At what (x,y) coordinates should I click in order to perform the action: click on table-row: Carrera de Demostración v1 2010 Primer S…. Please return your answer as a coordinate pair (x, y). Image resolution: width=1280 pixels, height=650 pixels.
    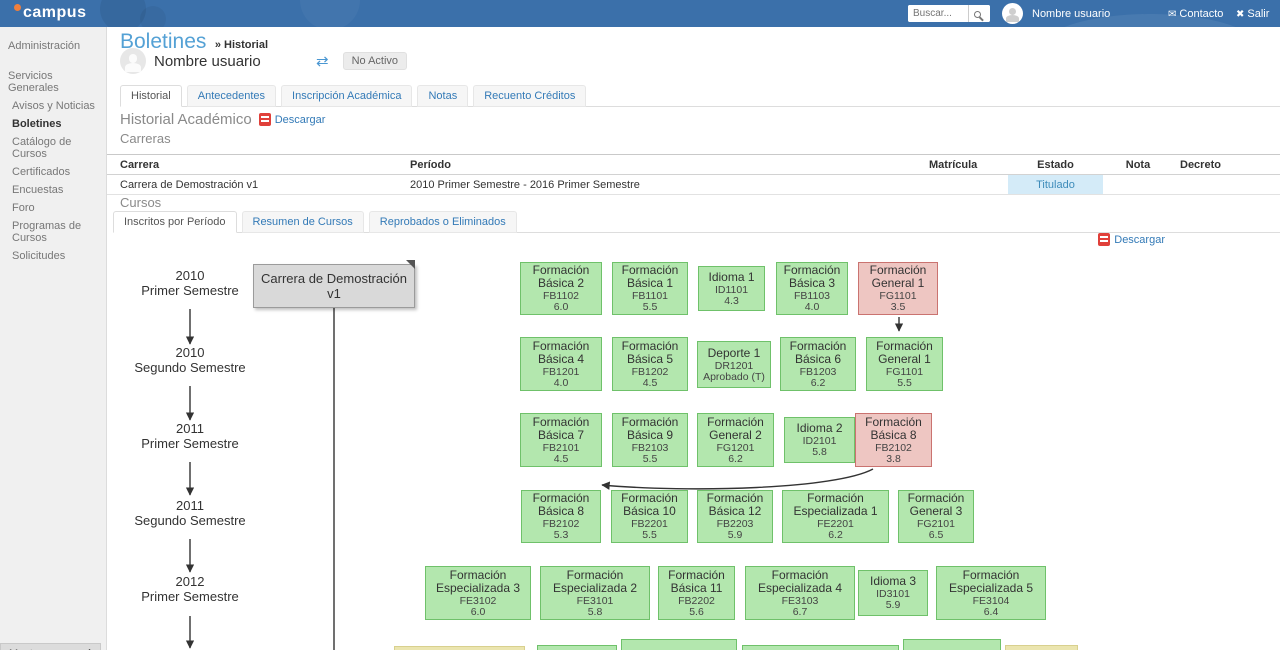
    Looking at the image, I should click on (693, 185).